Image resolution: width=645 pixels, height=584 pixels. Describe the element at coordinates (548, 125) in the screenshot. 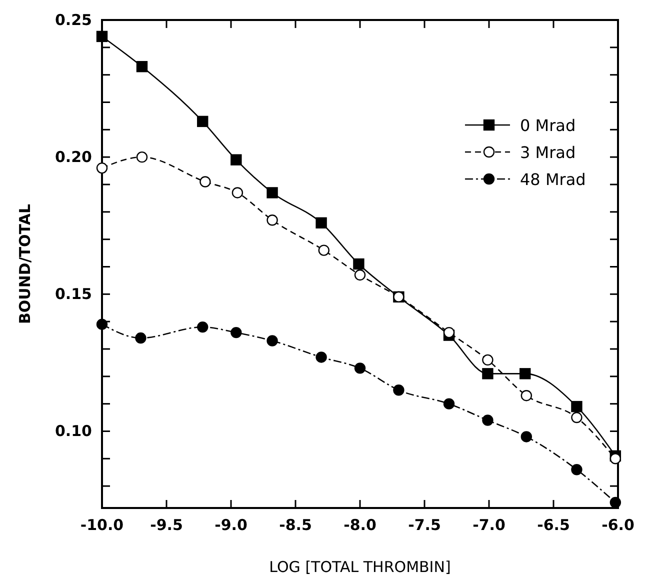

I see `legend-label: 0 Mrad` at that location.